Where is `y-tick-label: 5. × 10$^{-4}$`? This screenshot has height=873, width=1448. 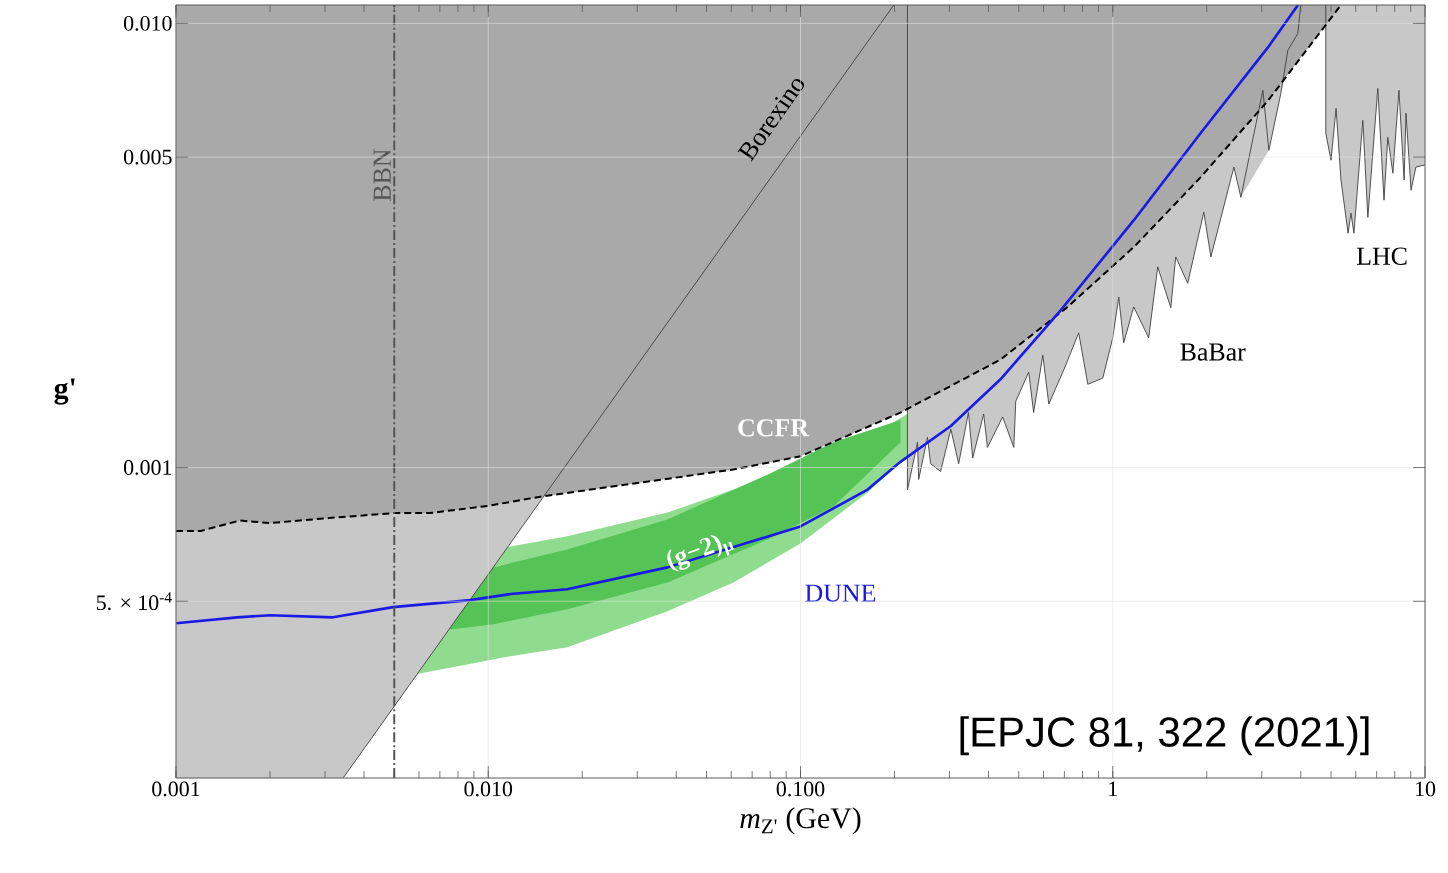
y-tick-label: 5. × 10$^{-4}$ is located at coordinates (134, 601).